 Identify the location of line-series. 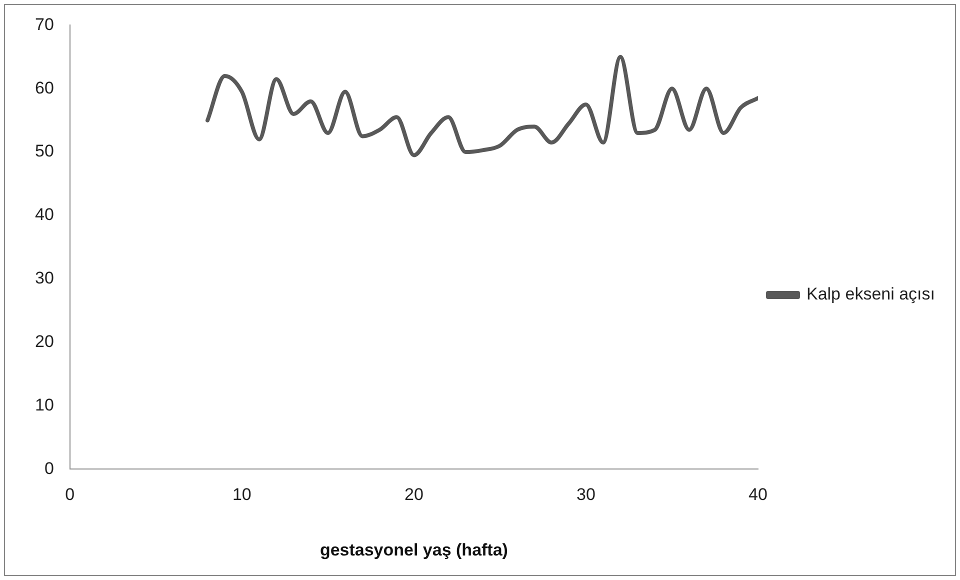
(482, 106).